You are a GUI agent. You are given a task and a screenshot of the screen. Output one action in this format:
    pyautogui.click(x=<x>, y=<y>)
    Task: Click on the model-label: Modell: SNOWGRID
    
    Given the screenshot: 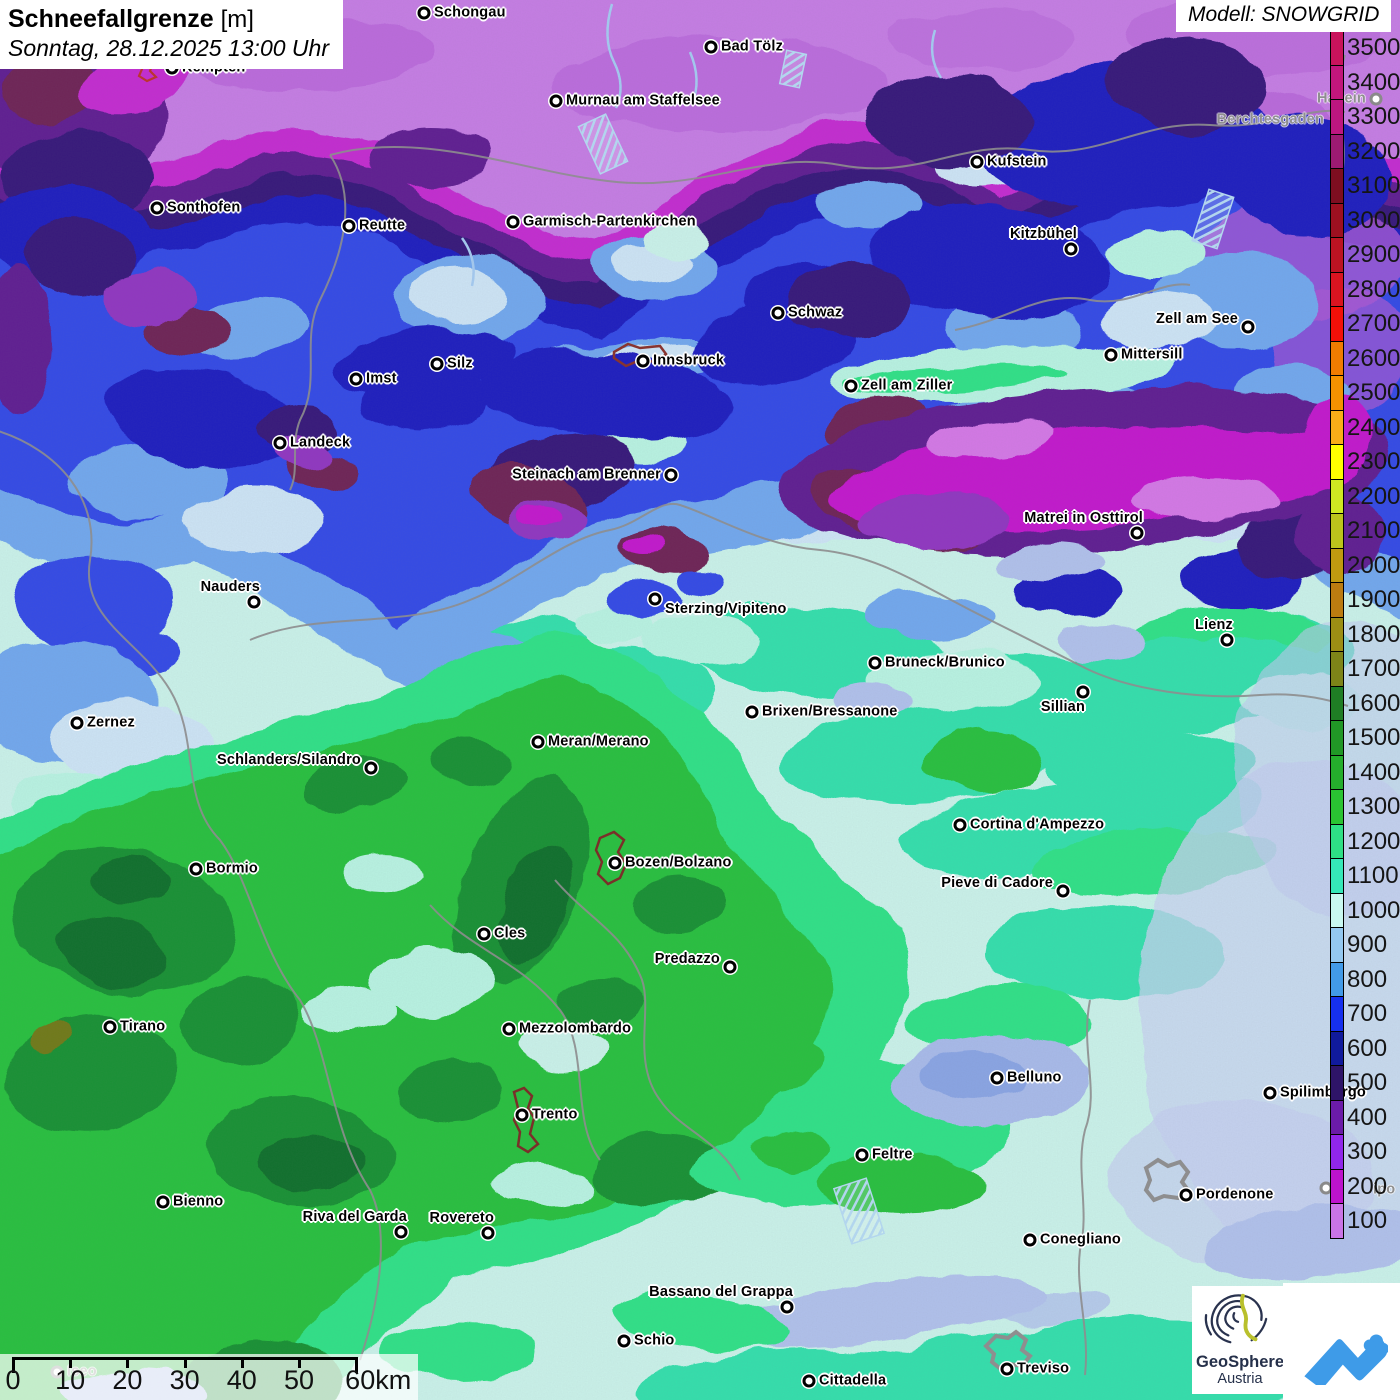 What is the action you would take?
    pyautogui.click(x=1284, y=14)
    